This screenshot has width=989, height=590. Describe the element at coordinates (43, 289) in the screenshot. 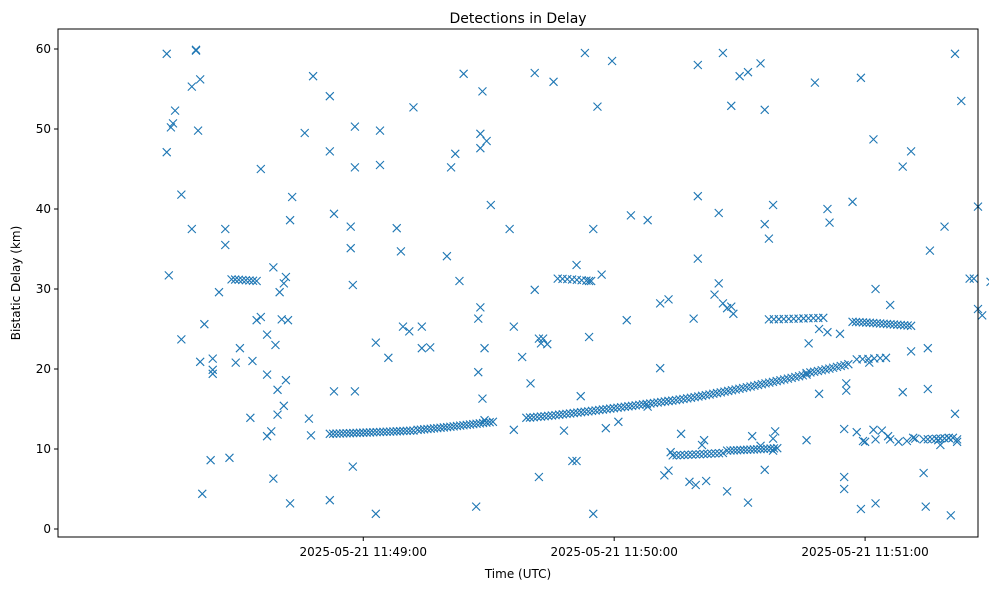

I see `y-tick-label: 30` at that location.